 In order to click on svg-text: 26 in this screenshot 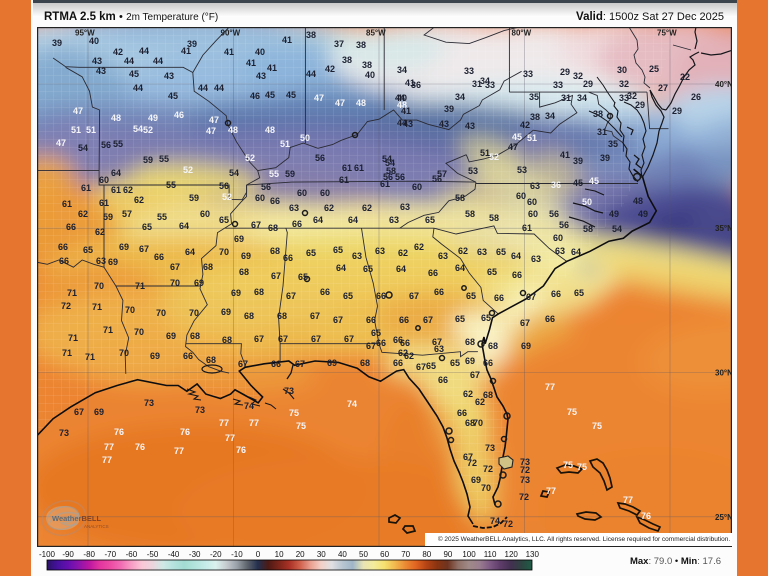, I will do `click(696, 97)`.